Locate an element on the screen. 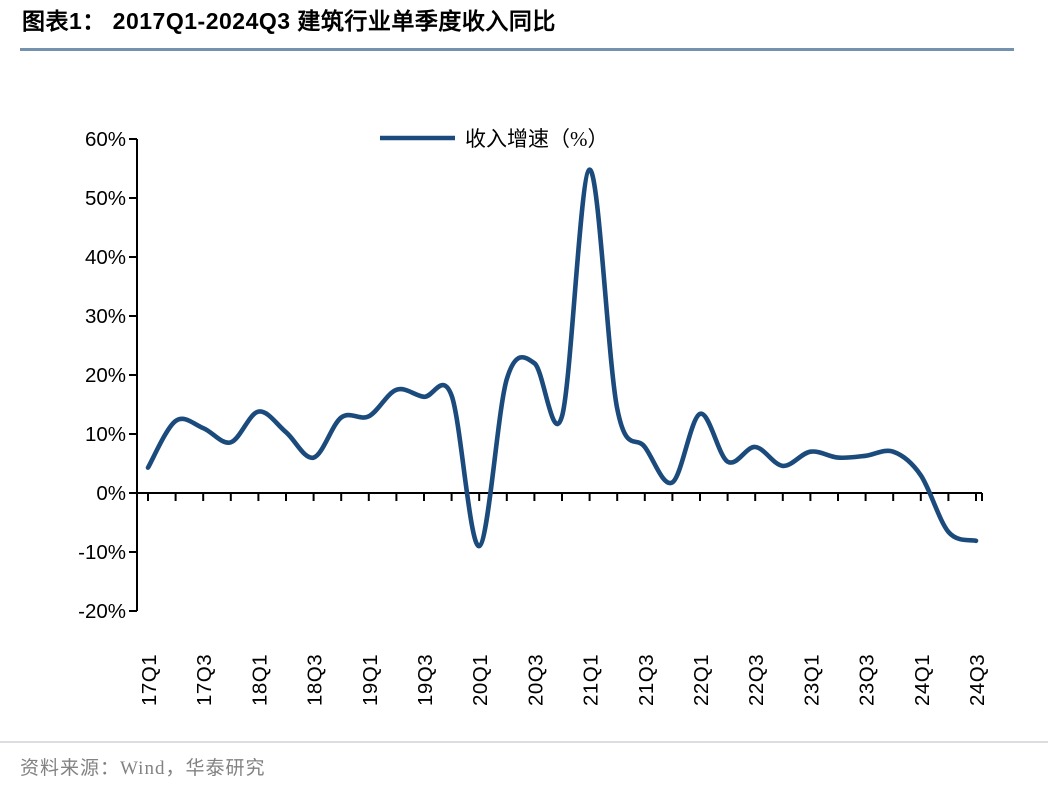  x-axis-label: 23Q3 is located at coordinates (867, 680).